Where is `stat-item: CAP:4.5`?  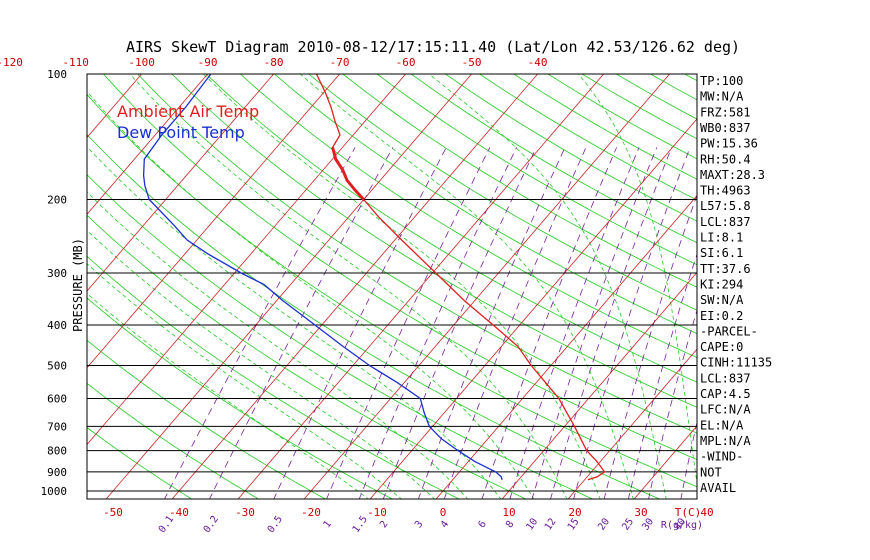
stat-item: CAP:4.5 is located at coordinates (725, 394).